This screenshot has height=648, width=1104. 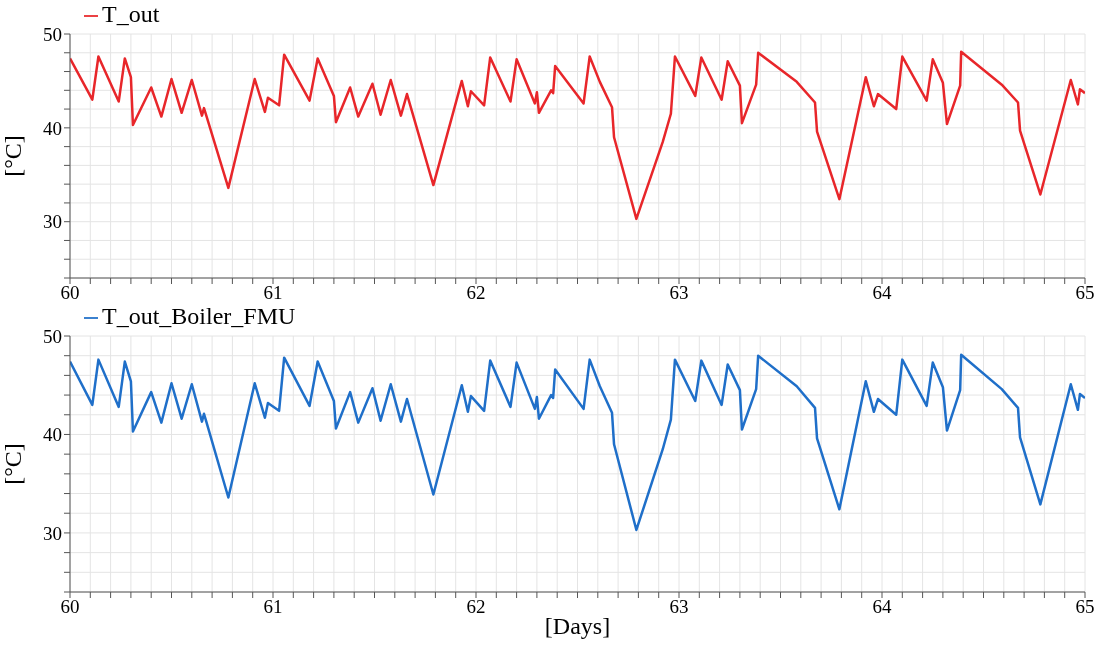 What do you see at coordinates (199, 316) in the screenshot?
I see `legend-label: T_out_Boiler_FMU` at bounding box center [199, 316].